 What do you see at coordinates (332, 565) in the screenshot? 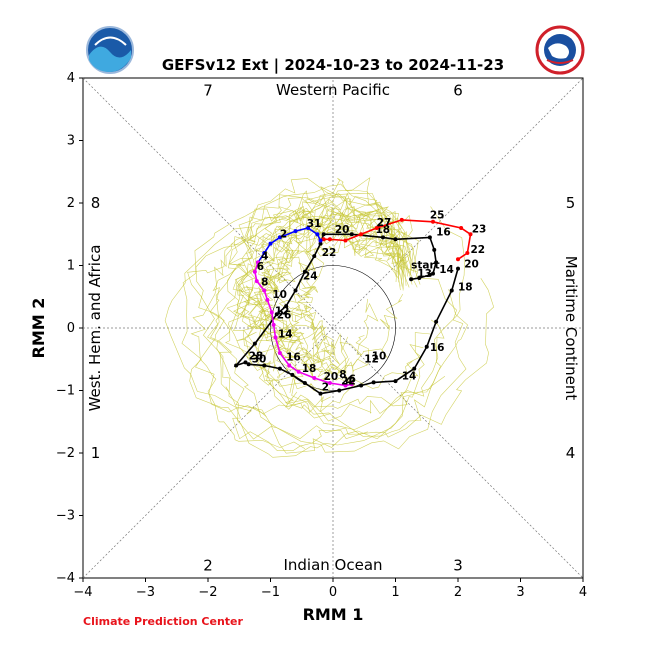
I see `region-label-bottom: Indian Ocean` at bounding box center [332, 565].